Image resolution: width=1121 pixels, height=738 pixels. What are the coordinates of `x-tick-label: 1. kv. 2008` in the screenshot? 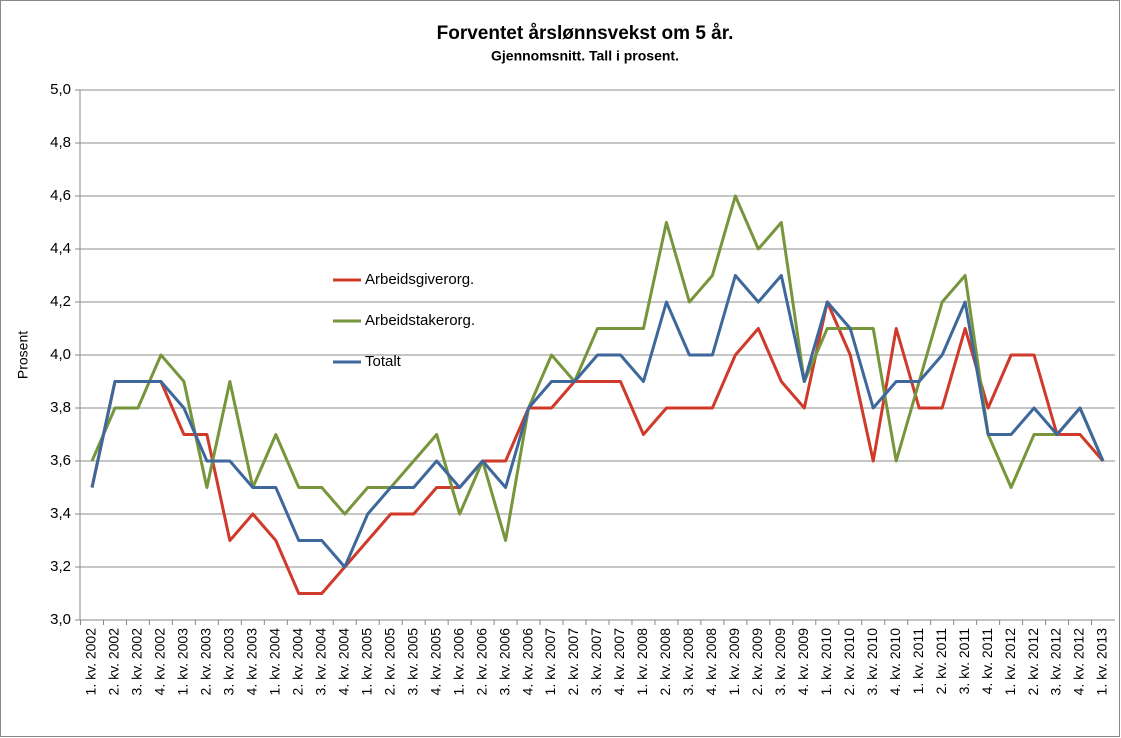 It's located at (642, 662).